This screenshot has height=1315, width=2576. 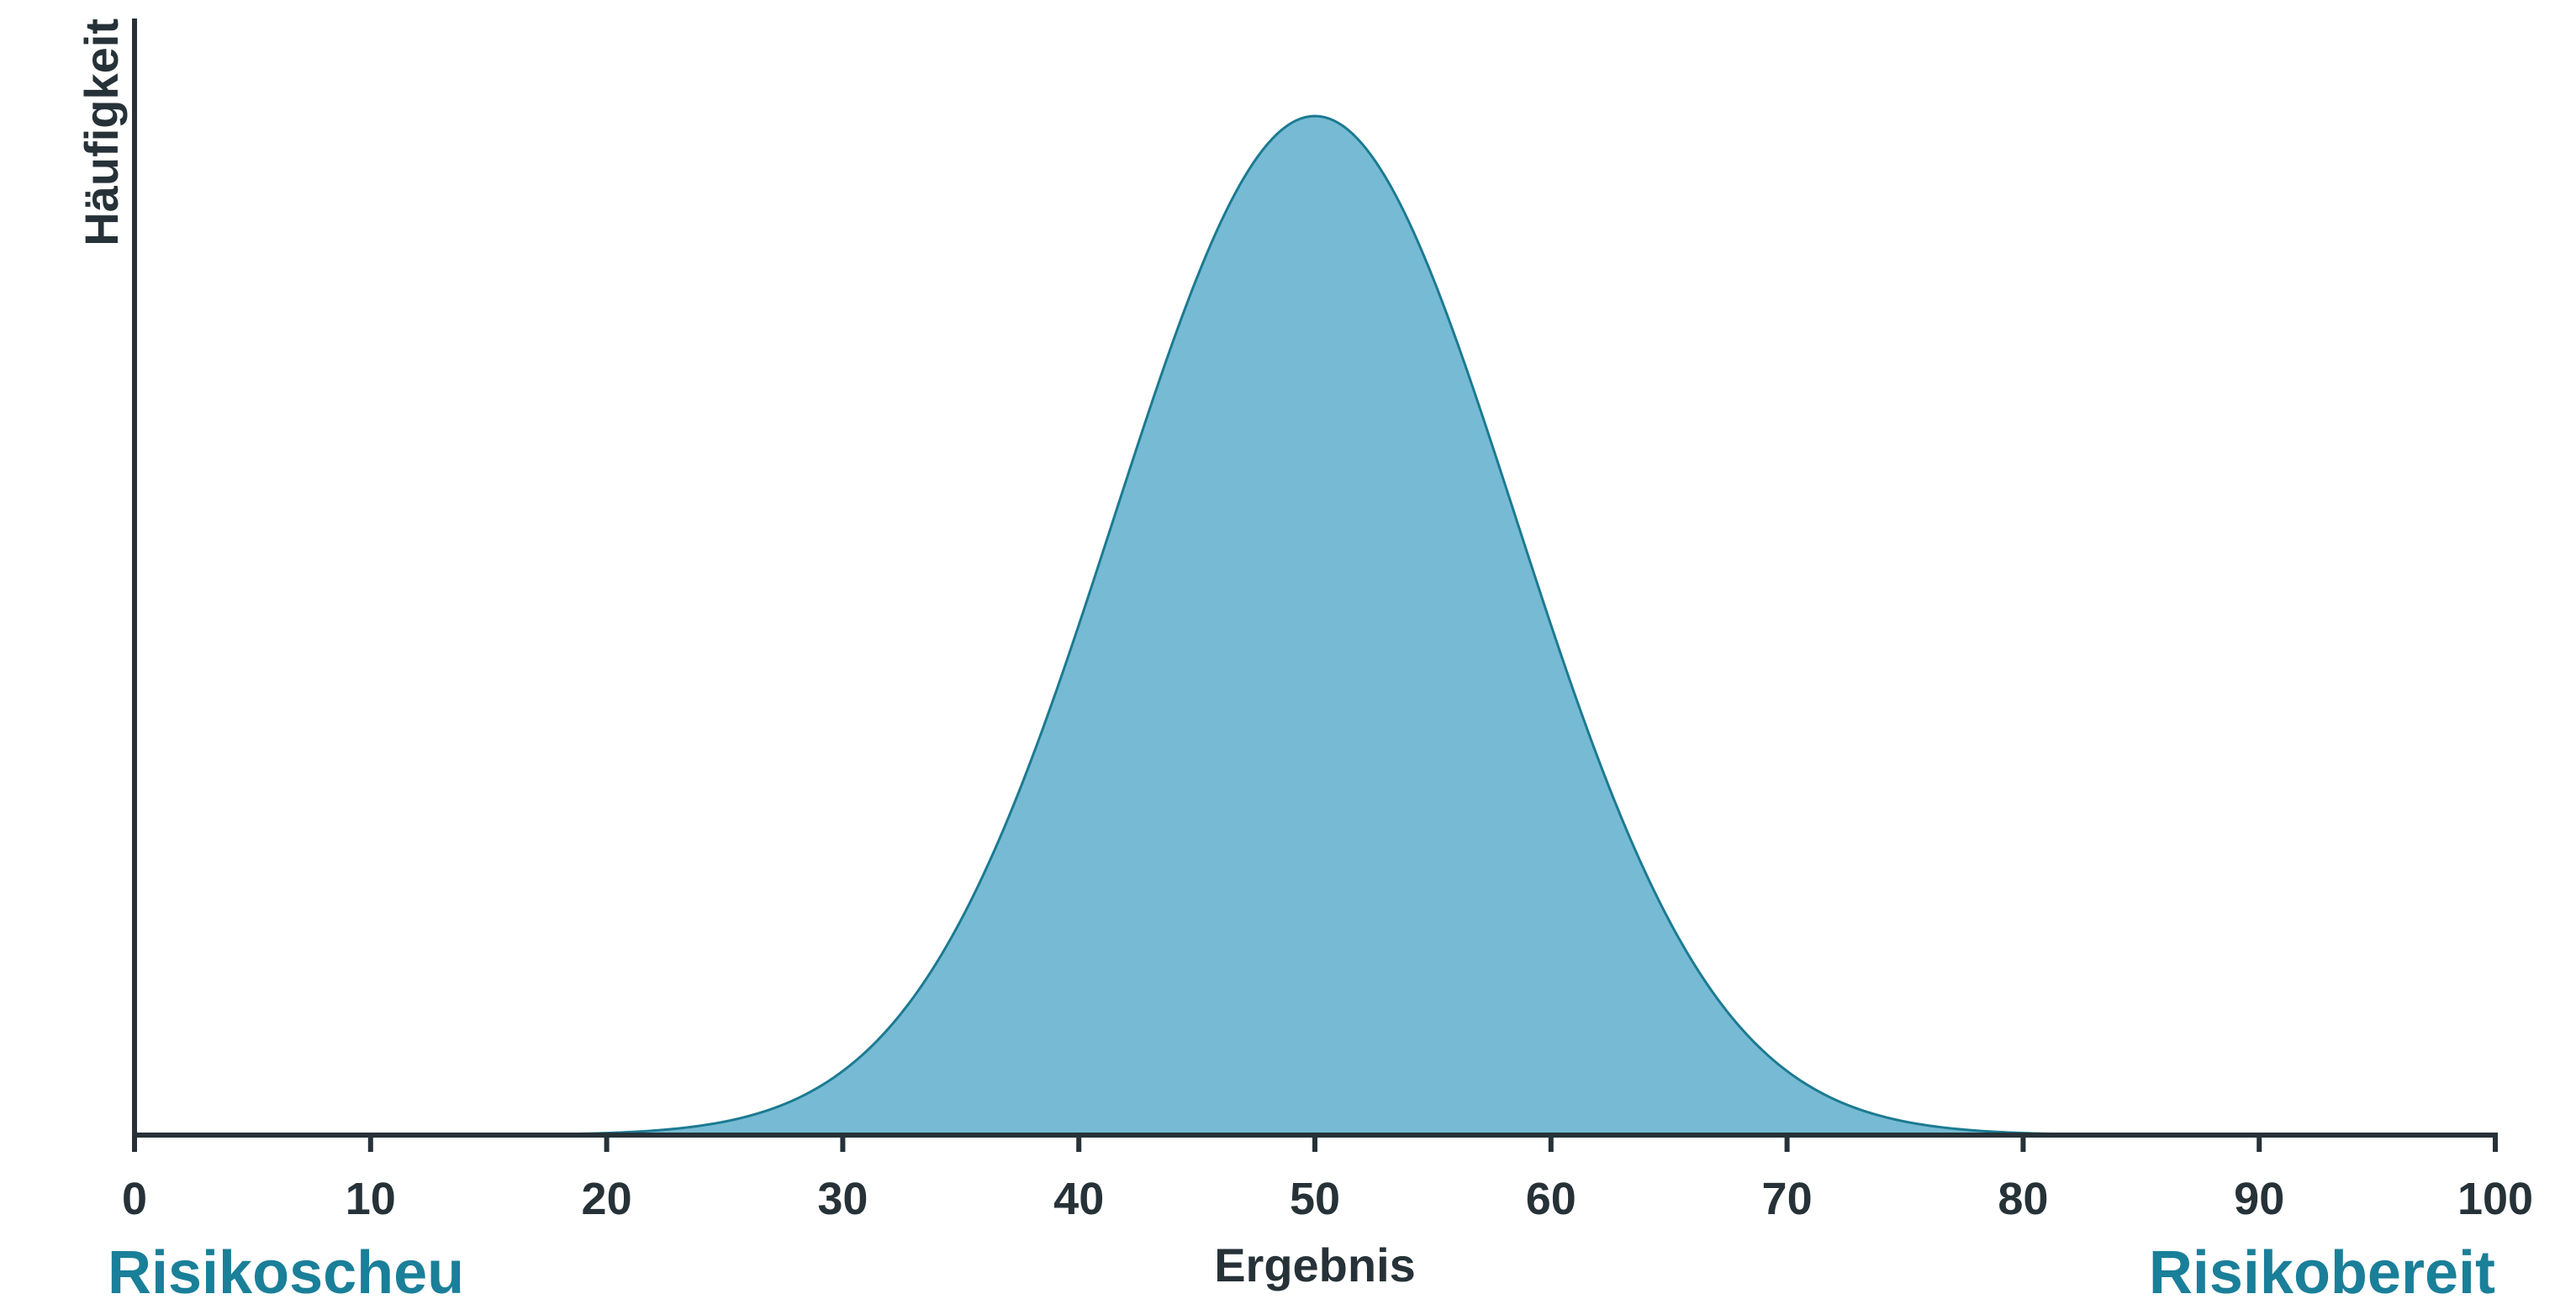 I want to click on x-ticks: 0 10 20 30 40 50 60 70 80 90 100, so click(x=1327, y=1179).